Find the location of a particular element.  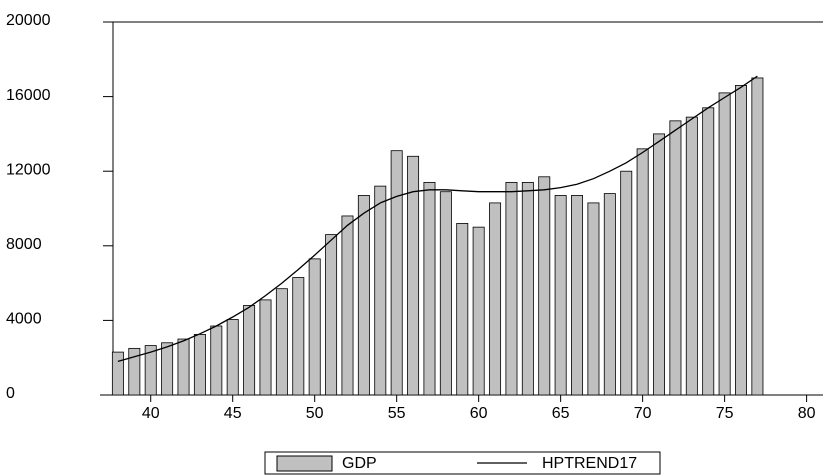

x-tick-label: 70 is located at coordinates (643, 413).